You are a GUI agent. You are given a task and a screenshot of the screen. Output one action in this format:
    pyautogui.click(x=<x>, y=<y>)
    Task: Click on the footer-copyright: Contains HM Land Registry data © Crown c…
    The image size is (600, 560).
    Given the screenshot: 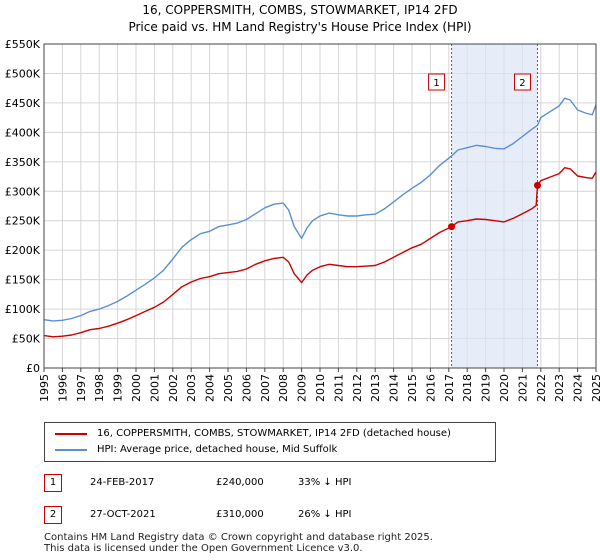 What is the action you would take?
    pyautogui.click(x=238, y=537)
    